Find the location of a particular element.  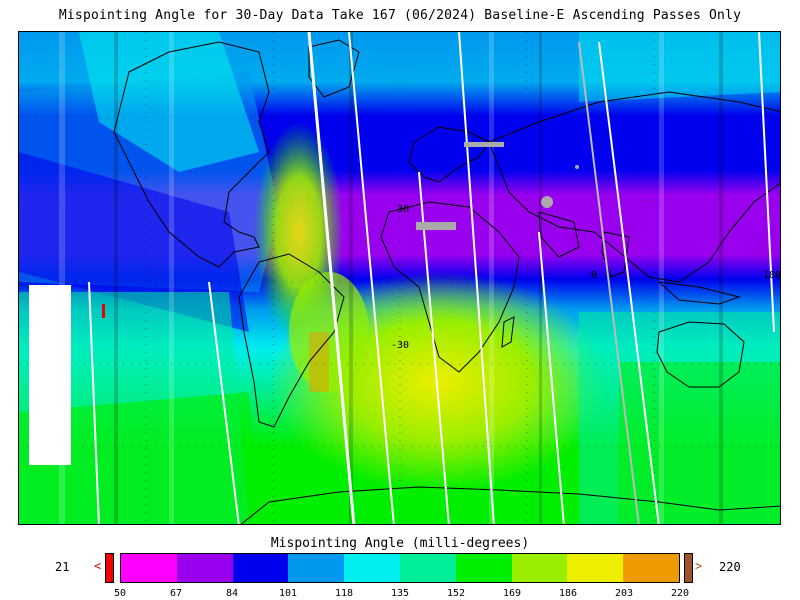

colorbar-tick-label: 203 is located at coordinates (624, 593).